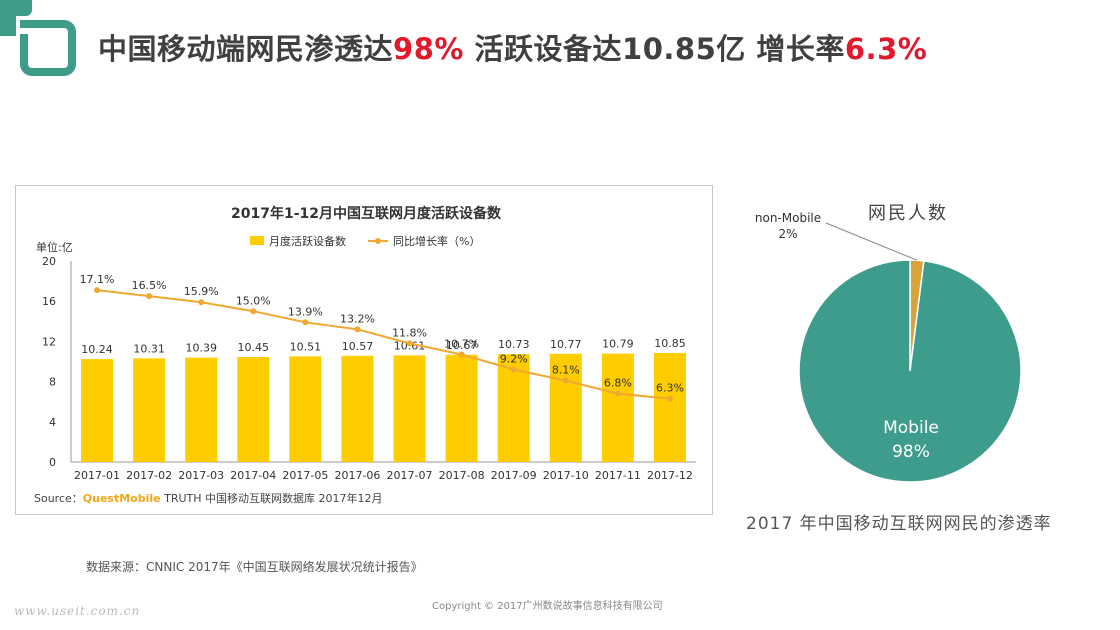 This screenshot has width=1120, height=630. Describe the element at coordinates (871, 241) in the screenshot. I see `pie-leader-line` at that location.